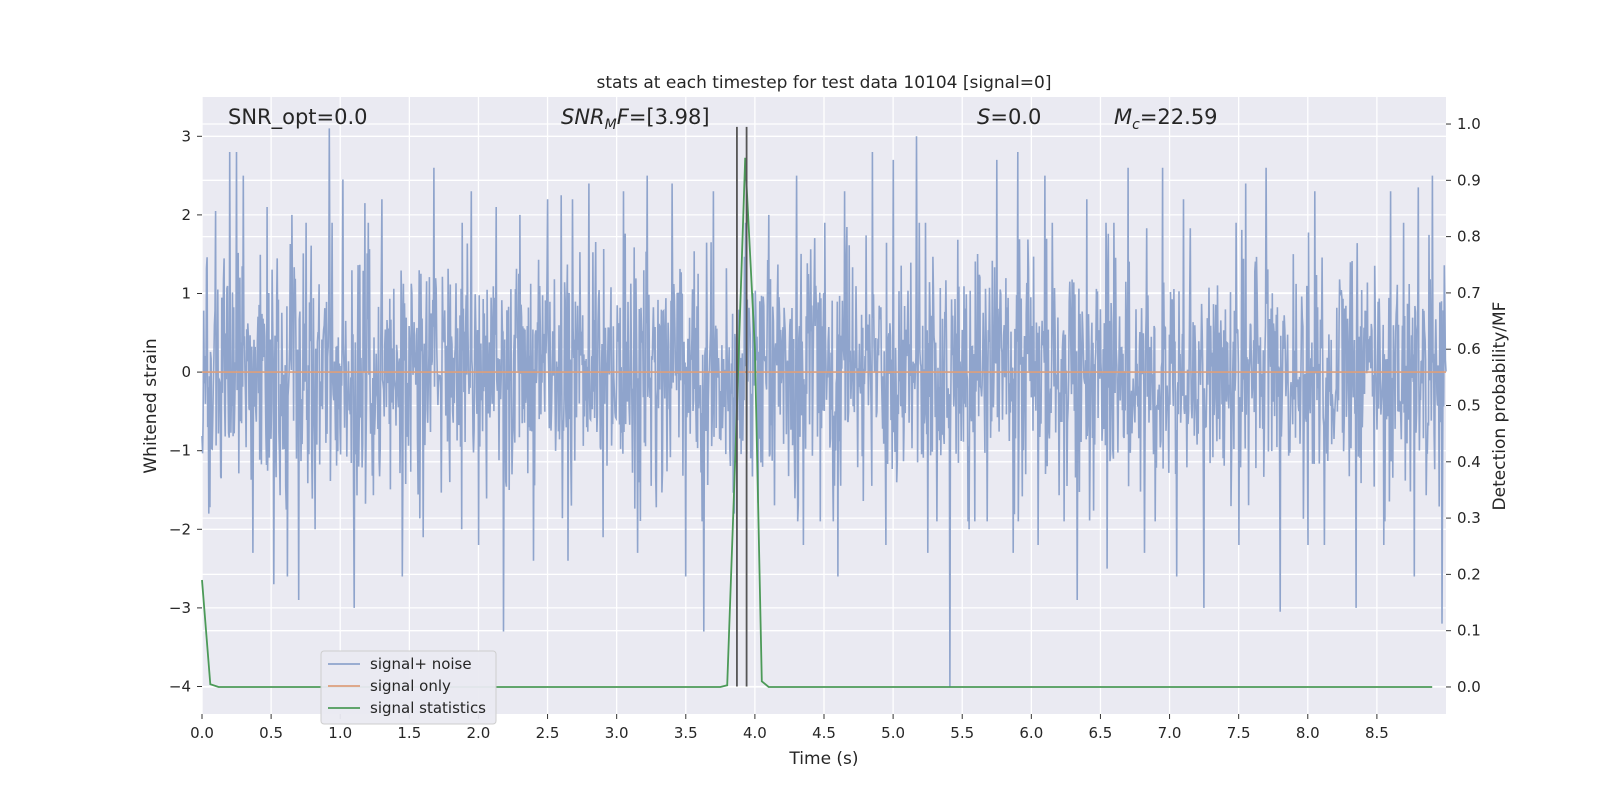  I want to click on y-tick-label-right: 0.1, so click(1469, 631).